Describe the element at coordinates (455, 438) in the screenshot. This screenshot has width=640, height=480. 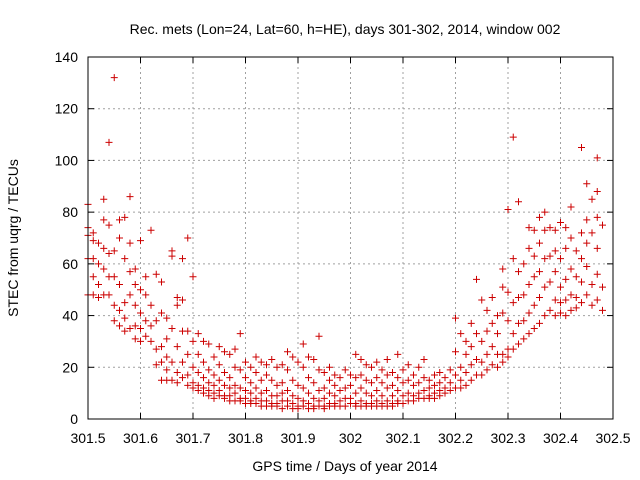
I see `x-tick-label: 302.2` at that location.